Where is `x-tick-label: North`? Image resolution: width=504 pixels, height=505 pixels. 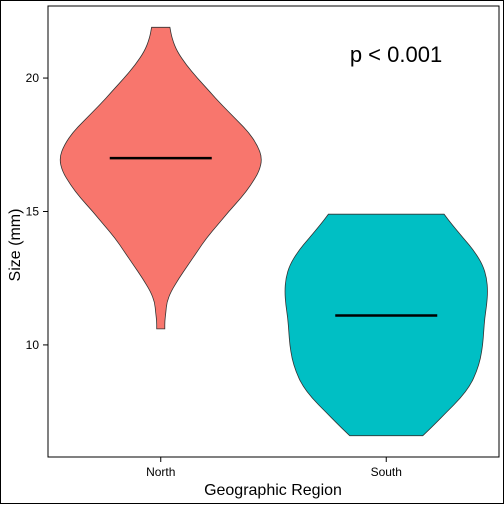
x-tick-label: North is located at coordinates (160, 472).